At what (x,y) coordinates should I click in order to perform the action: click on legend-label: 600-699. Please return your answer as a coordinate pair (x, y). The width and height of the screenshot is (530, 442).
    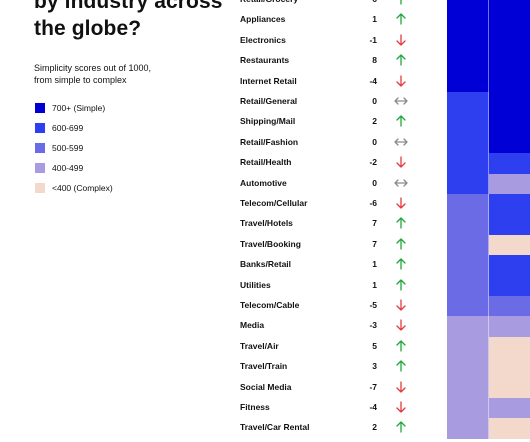
    Looking at the image, I should click on (68, 128).